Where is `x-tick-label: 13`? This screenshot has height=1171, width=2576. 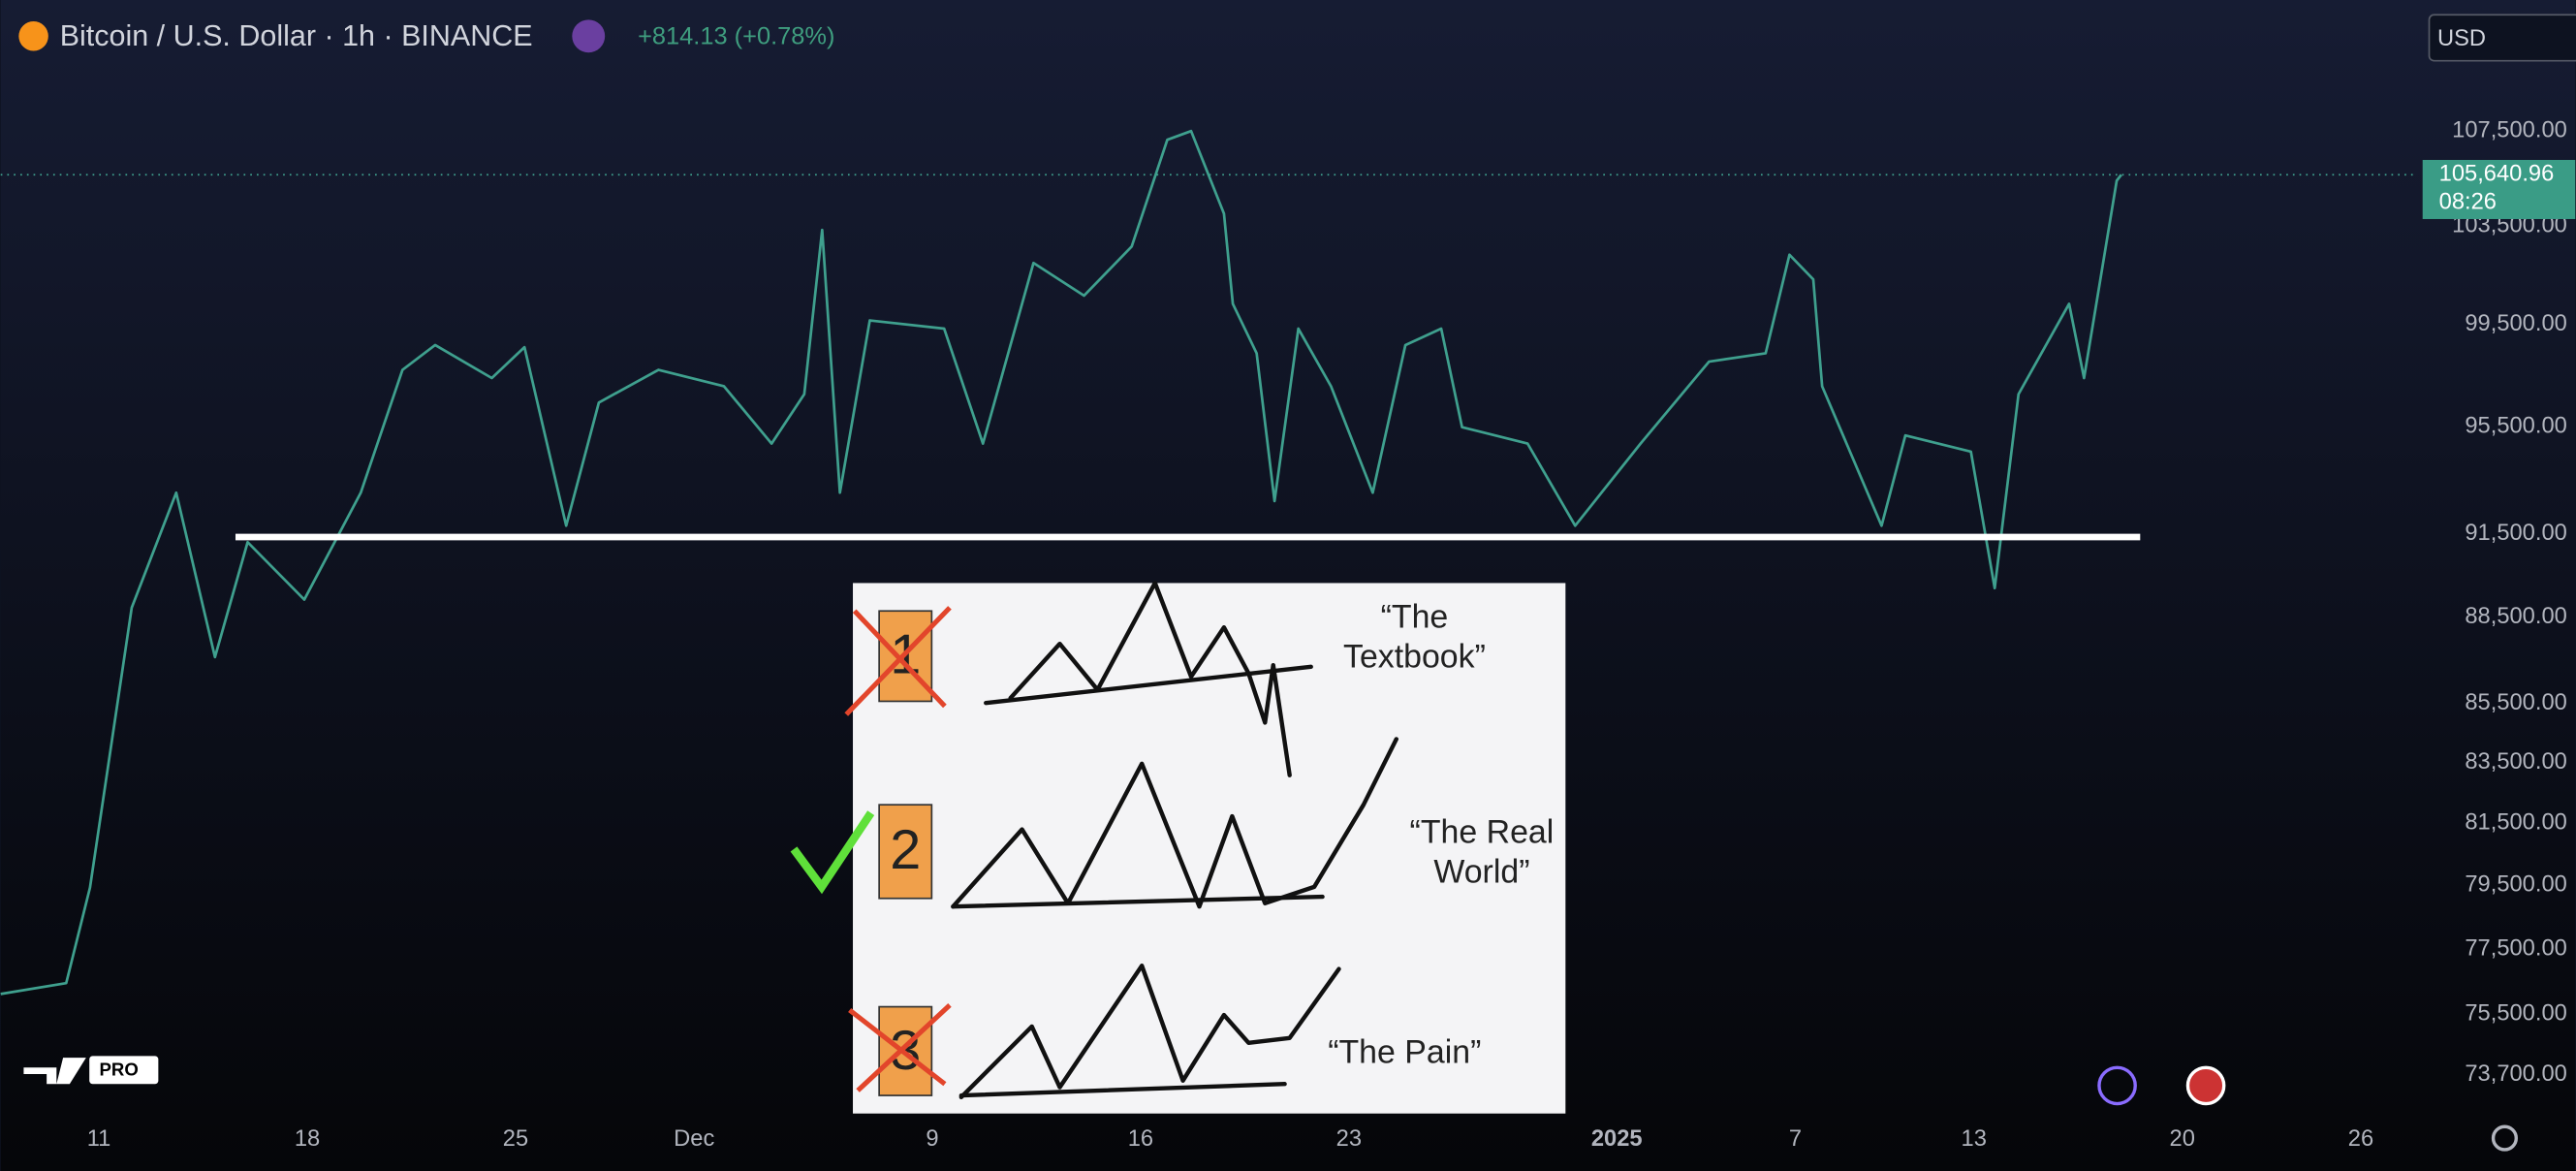 x-tick-label: 13 is located at coordinates (1974, 1139).